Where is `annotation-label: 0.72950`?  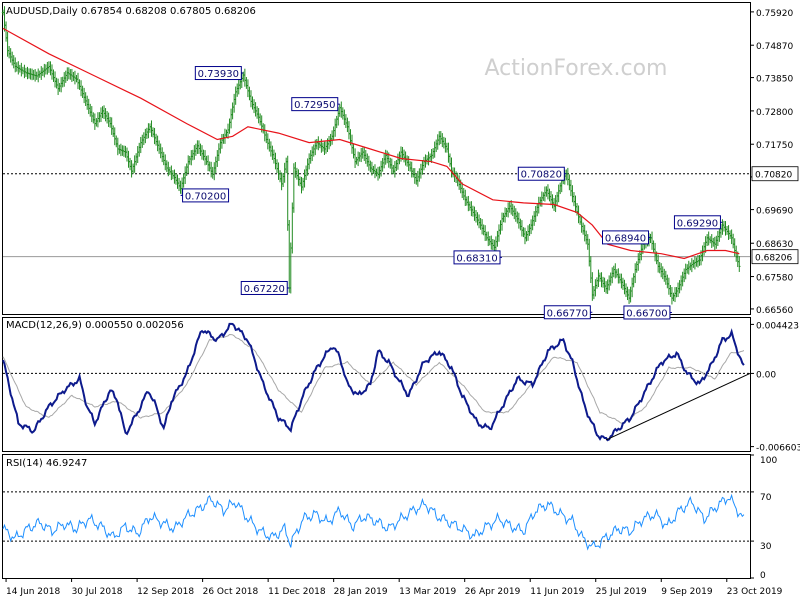
annotation-label: 0.72950 is located at coordinates (314, 105).